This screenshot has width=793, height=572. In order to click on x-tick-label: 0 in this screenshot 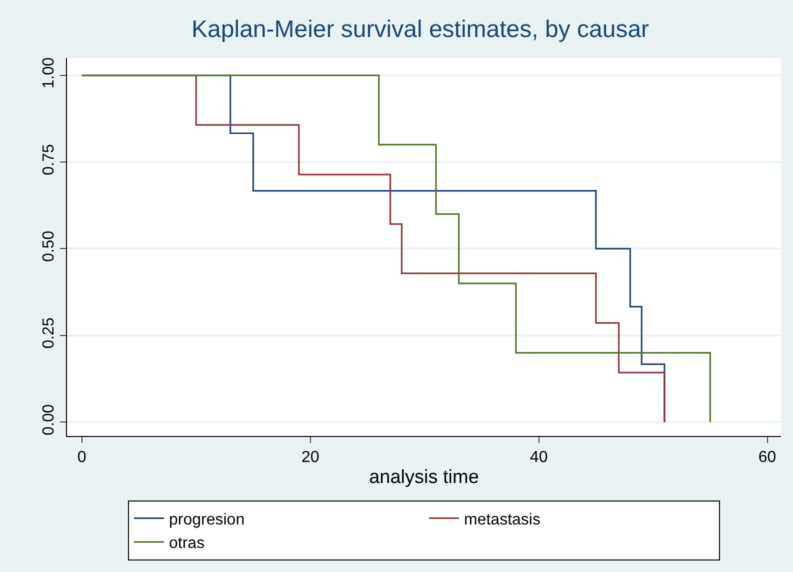, I will do `click(81, 457)`.